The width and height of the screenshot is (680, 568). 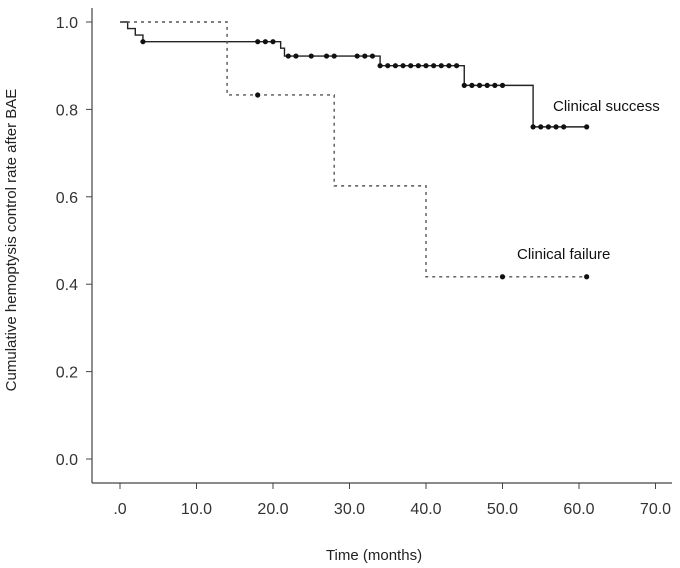 What do you see at coordinates (502, 509) in the screenshot?
I see `x-tick-label: 50.0` at bounding box center [502, 509].